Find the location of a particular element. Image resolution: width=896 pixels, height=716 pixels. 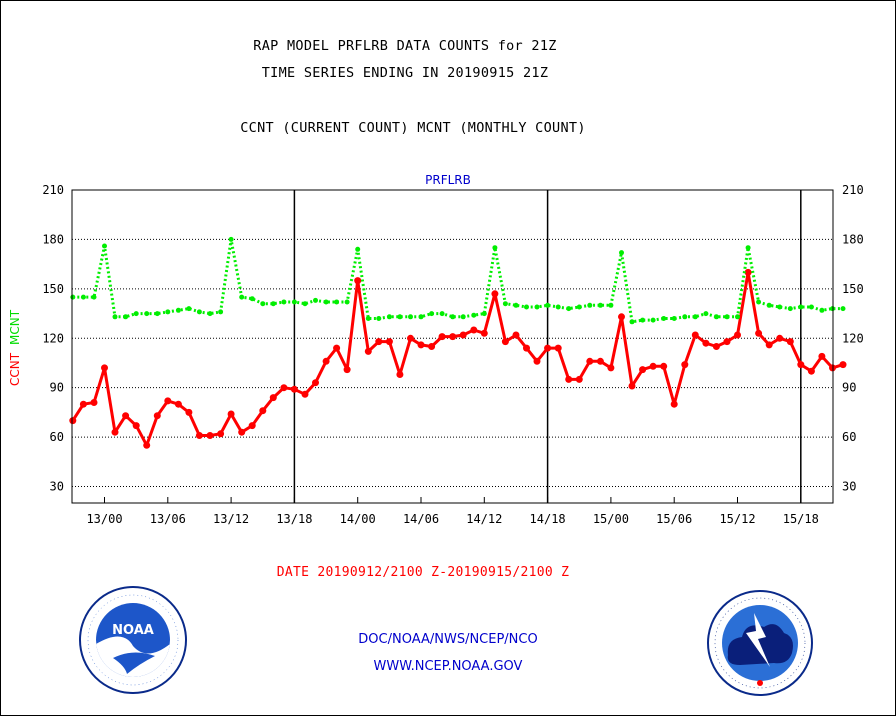

y-tick-label-right: 180 is located at coordinates (853, 239).